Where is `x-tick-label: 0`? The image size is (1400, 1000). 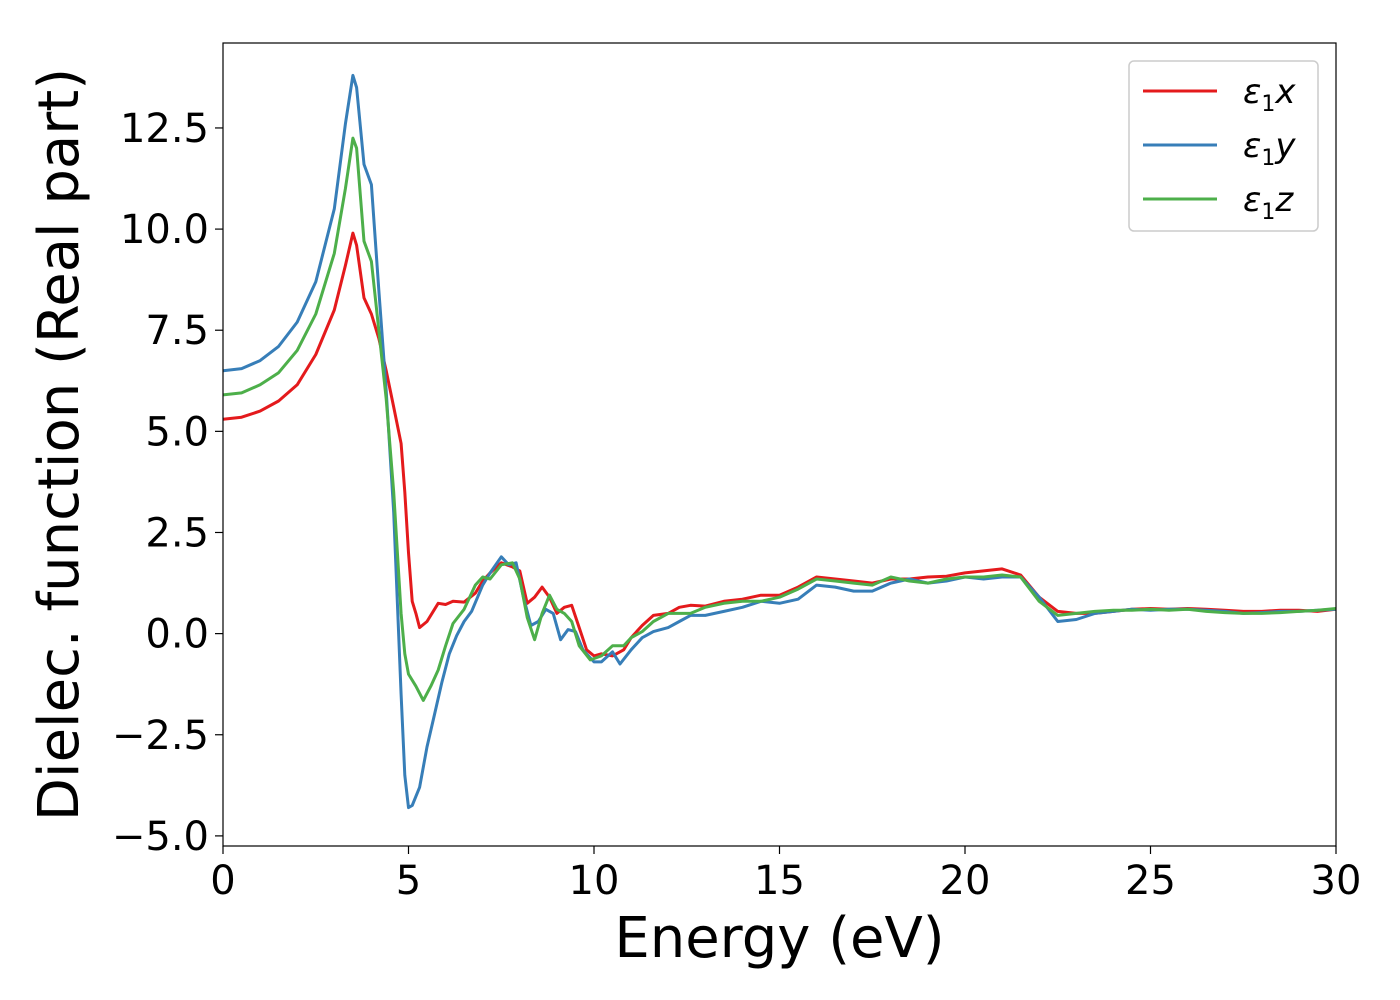 x-tick-label: 0 is located at coordinates (222, 881).